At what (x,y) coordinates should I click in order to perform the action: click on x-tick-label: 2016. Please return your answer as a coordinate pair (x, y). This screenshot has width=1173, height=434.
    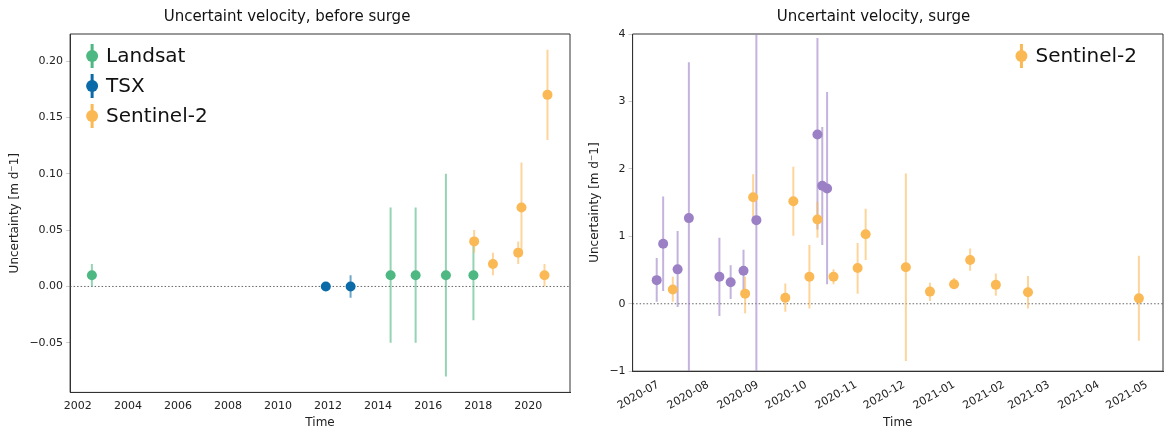
    Looking at the image, I should click on (428, 405).